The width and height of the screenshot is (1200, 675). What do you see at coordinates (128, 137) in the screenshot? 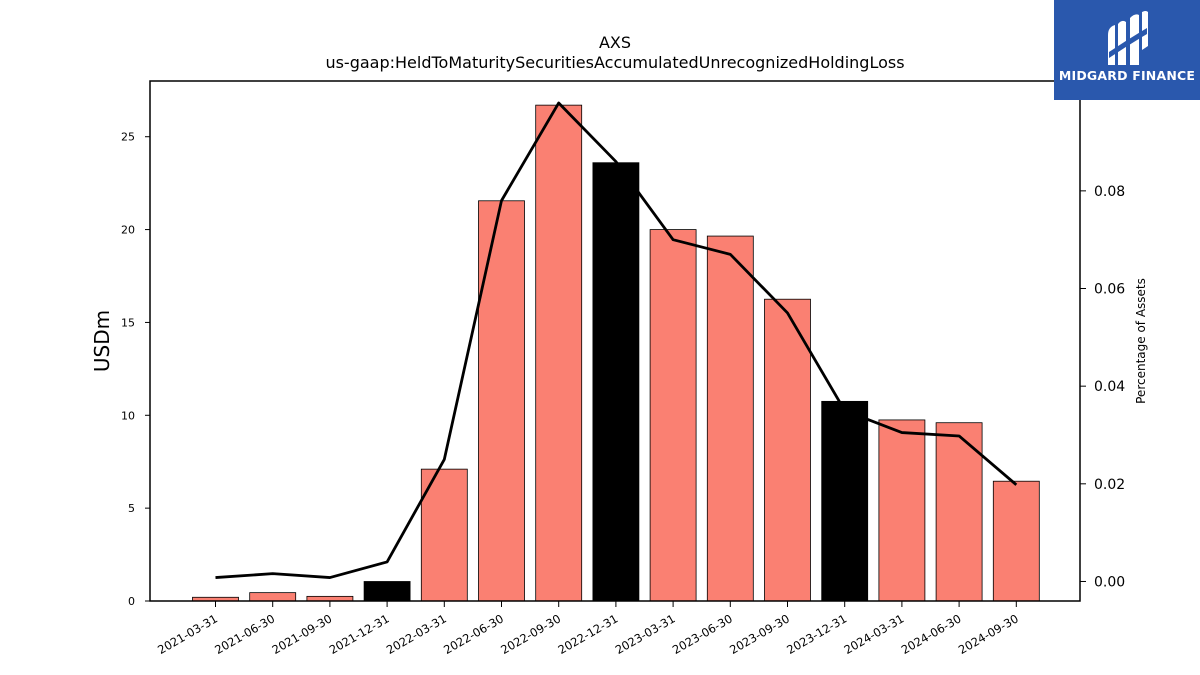
I see `y-tick-label: 25` at bounding box center [128, 137].